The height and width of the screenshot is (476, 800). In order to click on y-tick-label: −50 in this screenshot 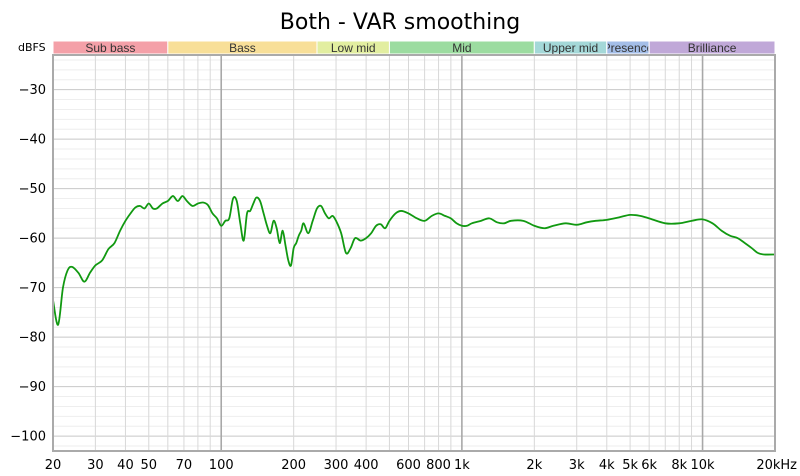, I will do `click(32, 189)`.